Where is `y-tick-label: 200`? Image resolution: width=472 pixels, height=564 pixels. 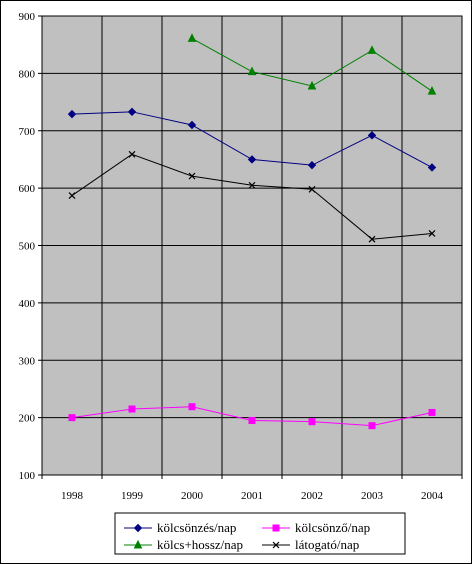
y-tick-label: 200 is located at coordinates (27, 419).